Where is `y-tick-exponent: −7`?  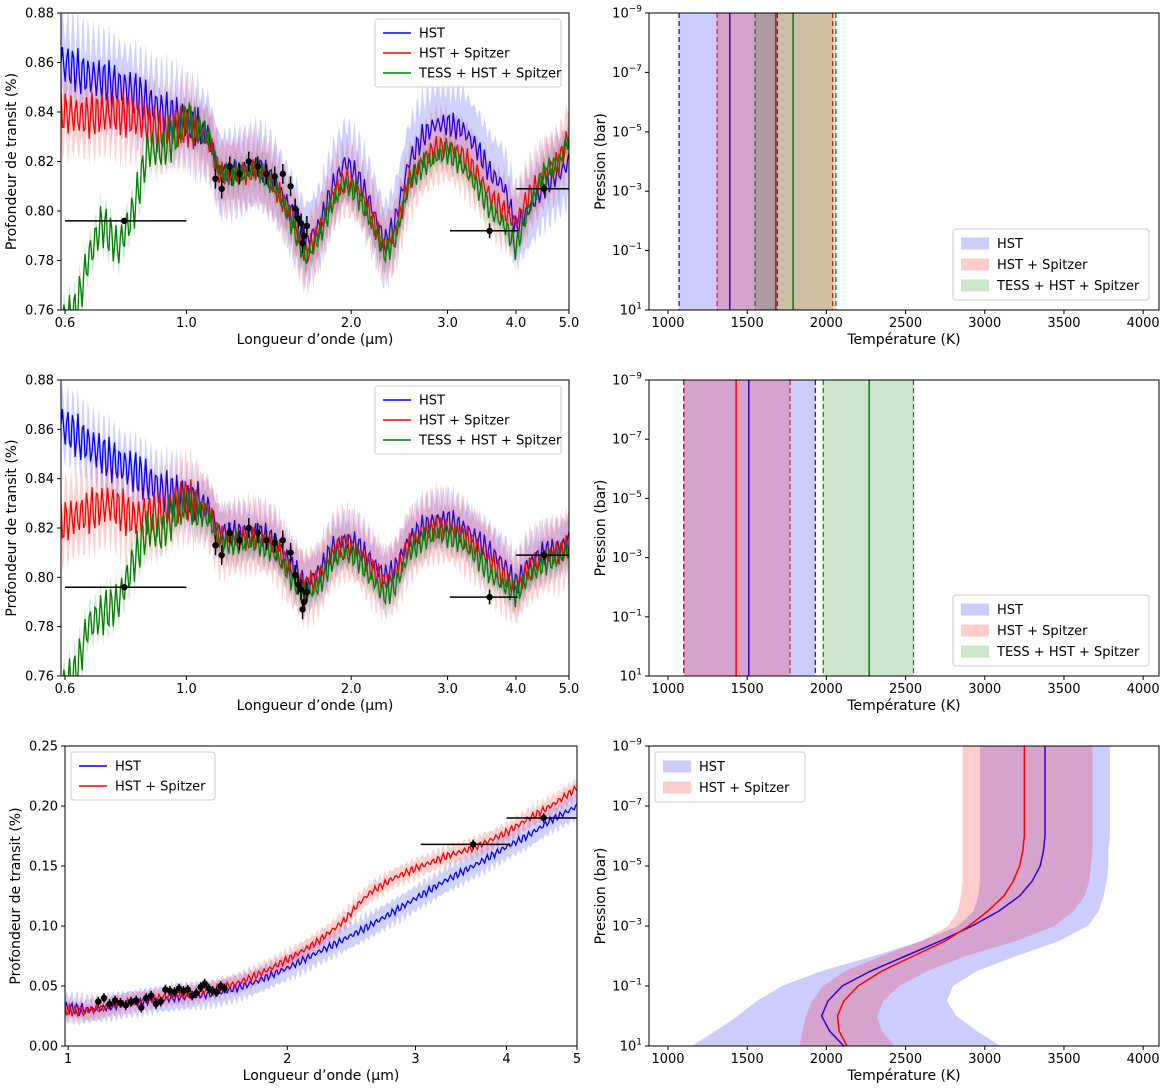 y-tick-exponent: −7 is located at coordinates (635, 436).